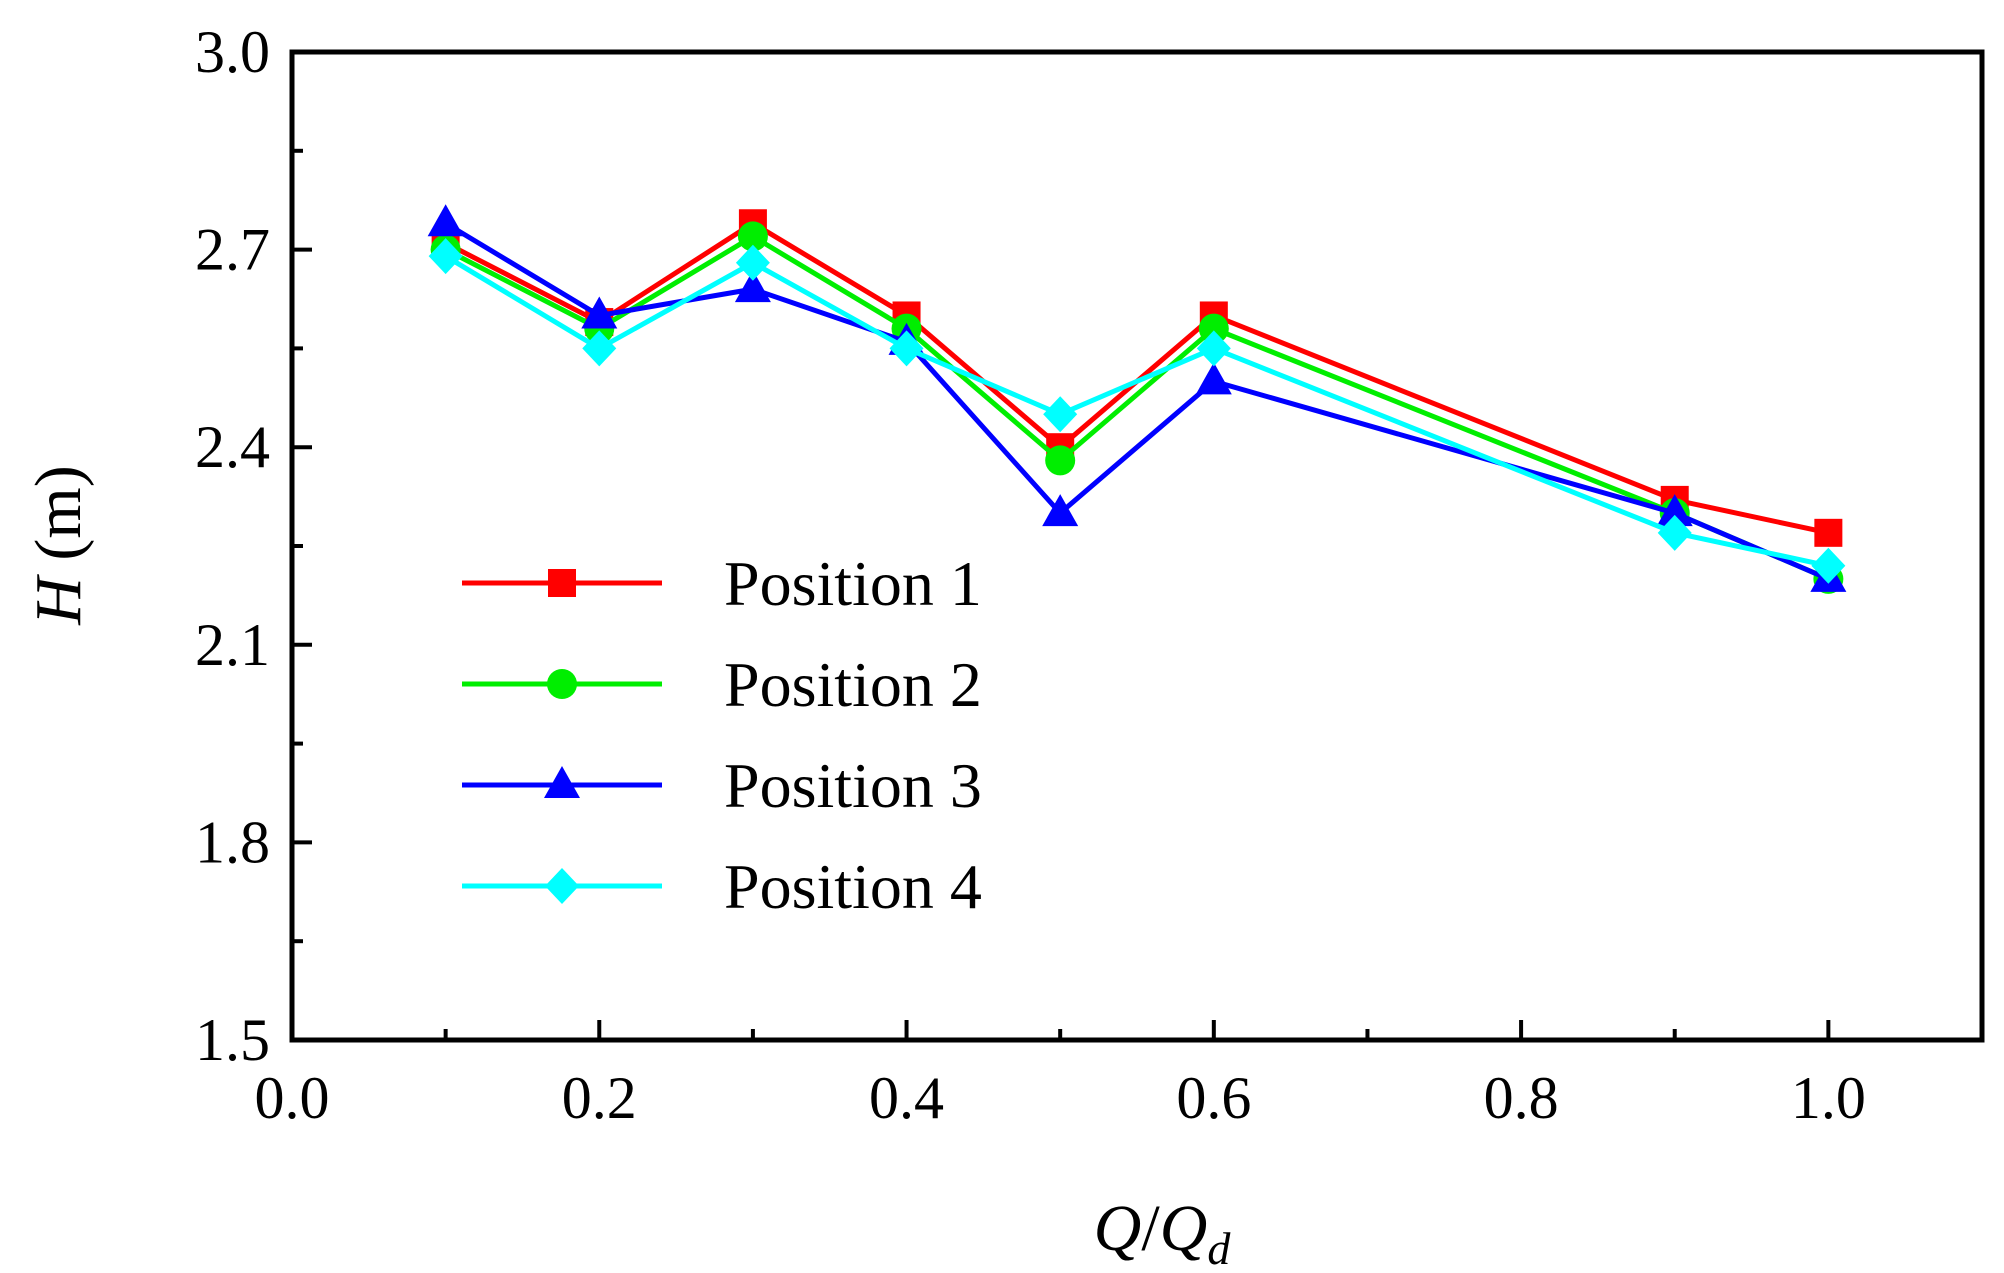  What do you see at coordinates (599, 1098) in the screenshot?
I see `x-tick-label: 0.2` at bounding box center [599, 1098].